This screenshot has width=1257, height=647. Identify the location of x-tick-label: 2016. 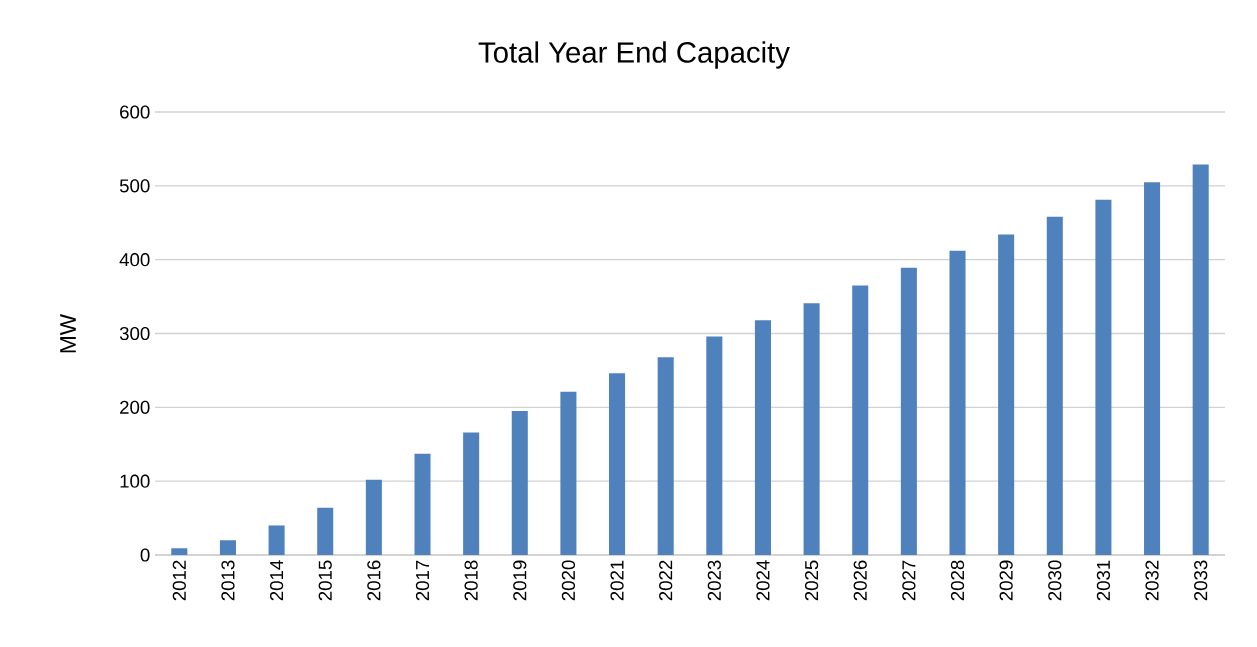
(374, 580).